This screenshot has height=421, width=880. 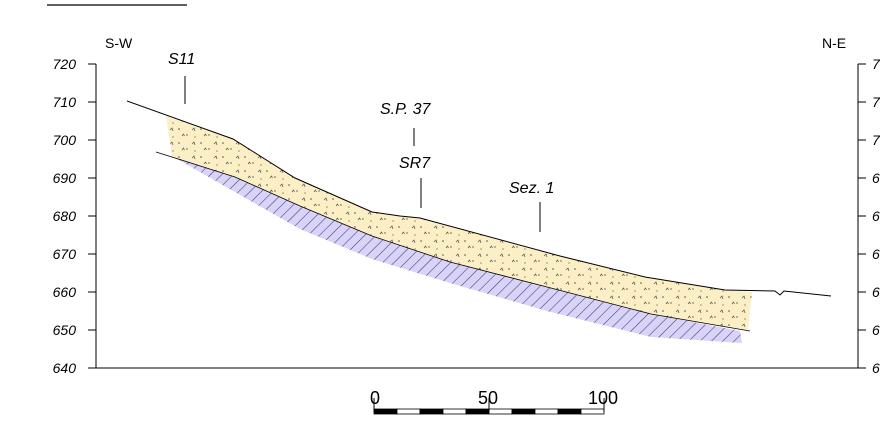 I want to click on orientation-left: S-W, so click(x=119, y=43).